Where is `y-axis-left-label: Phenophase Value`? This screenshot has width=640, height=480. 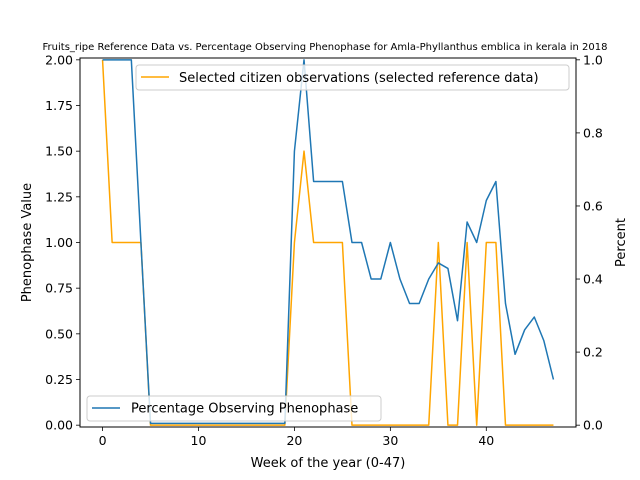 y-axis-left-label: Phenophase Value is located at coordinates (27, 242).